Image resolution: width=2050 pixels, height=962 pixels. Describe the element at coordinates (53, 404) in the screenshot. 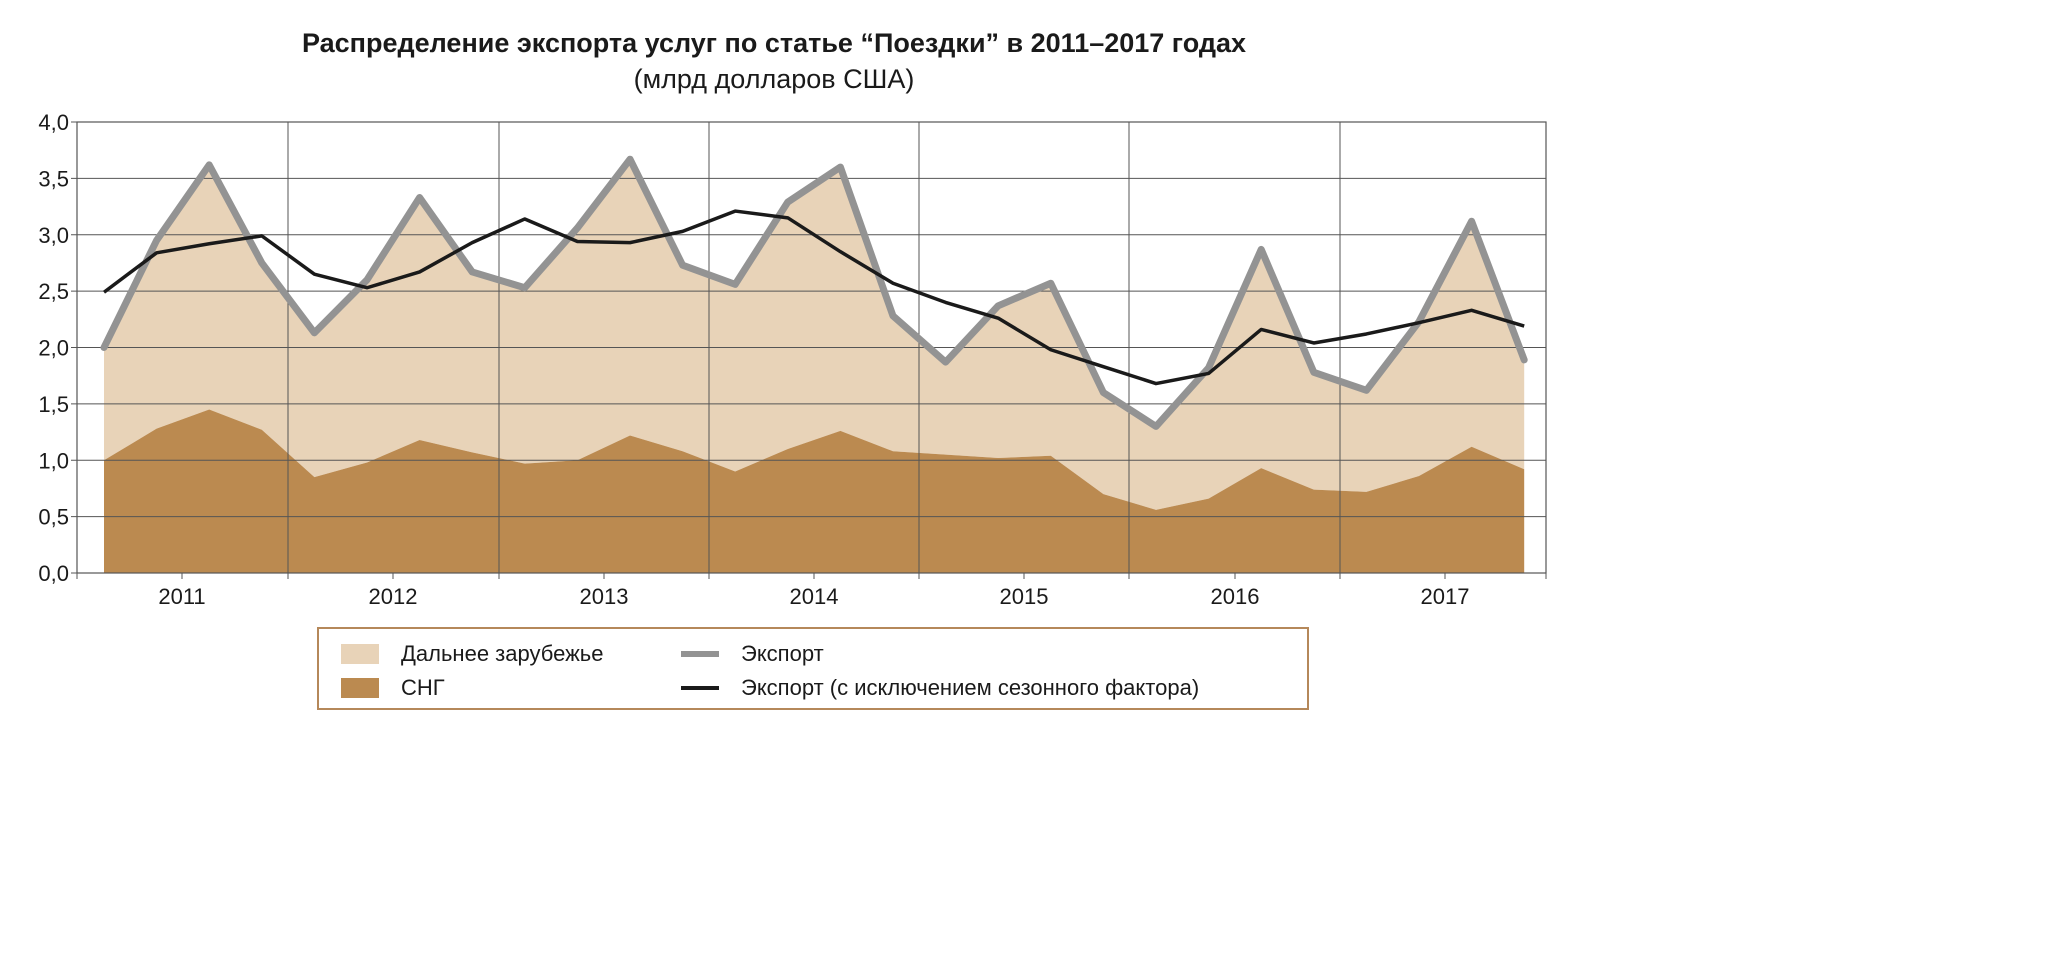

I see `y-tick-label: 1,5` at that location.